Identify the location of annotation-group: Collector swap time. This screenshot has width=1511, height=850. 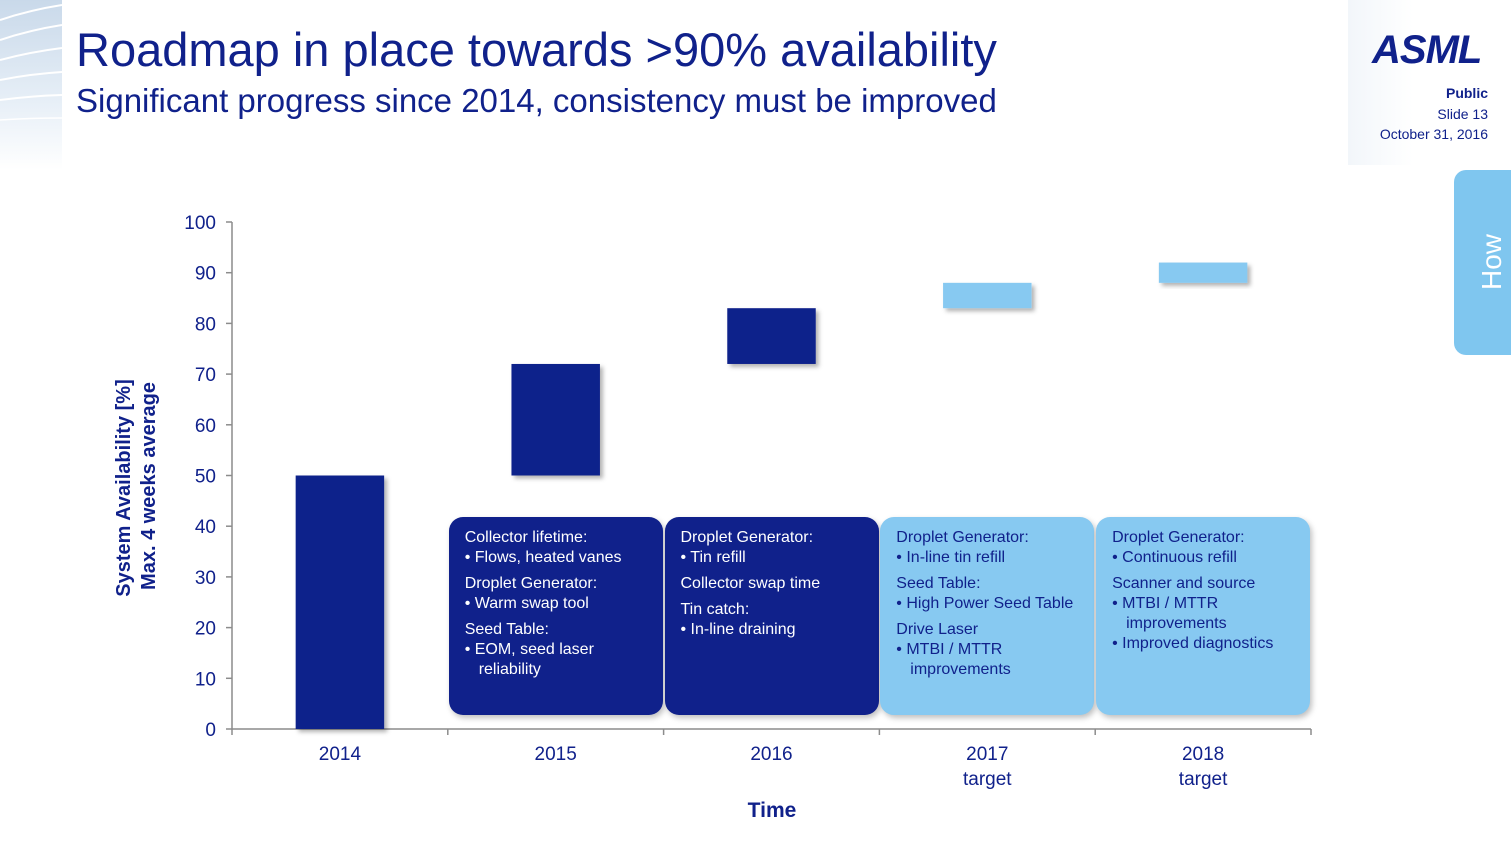
(775, 584).